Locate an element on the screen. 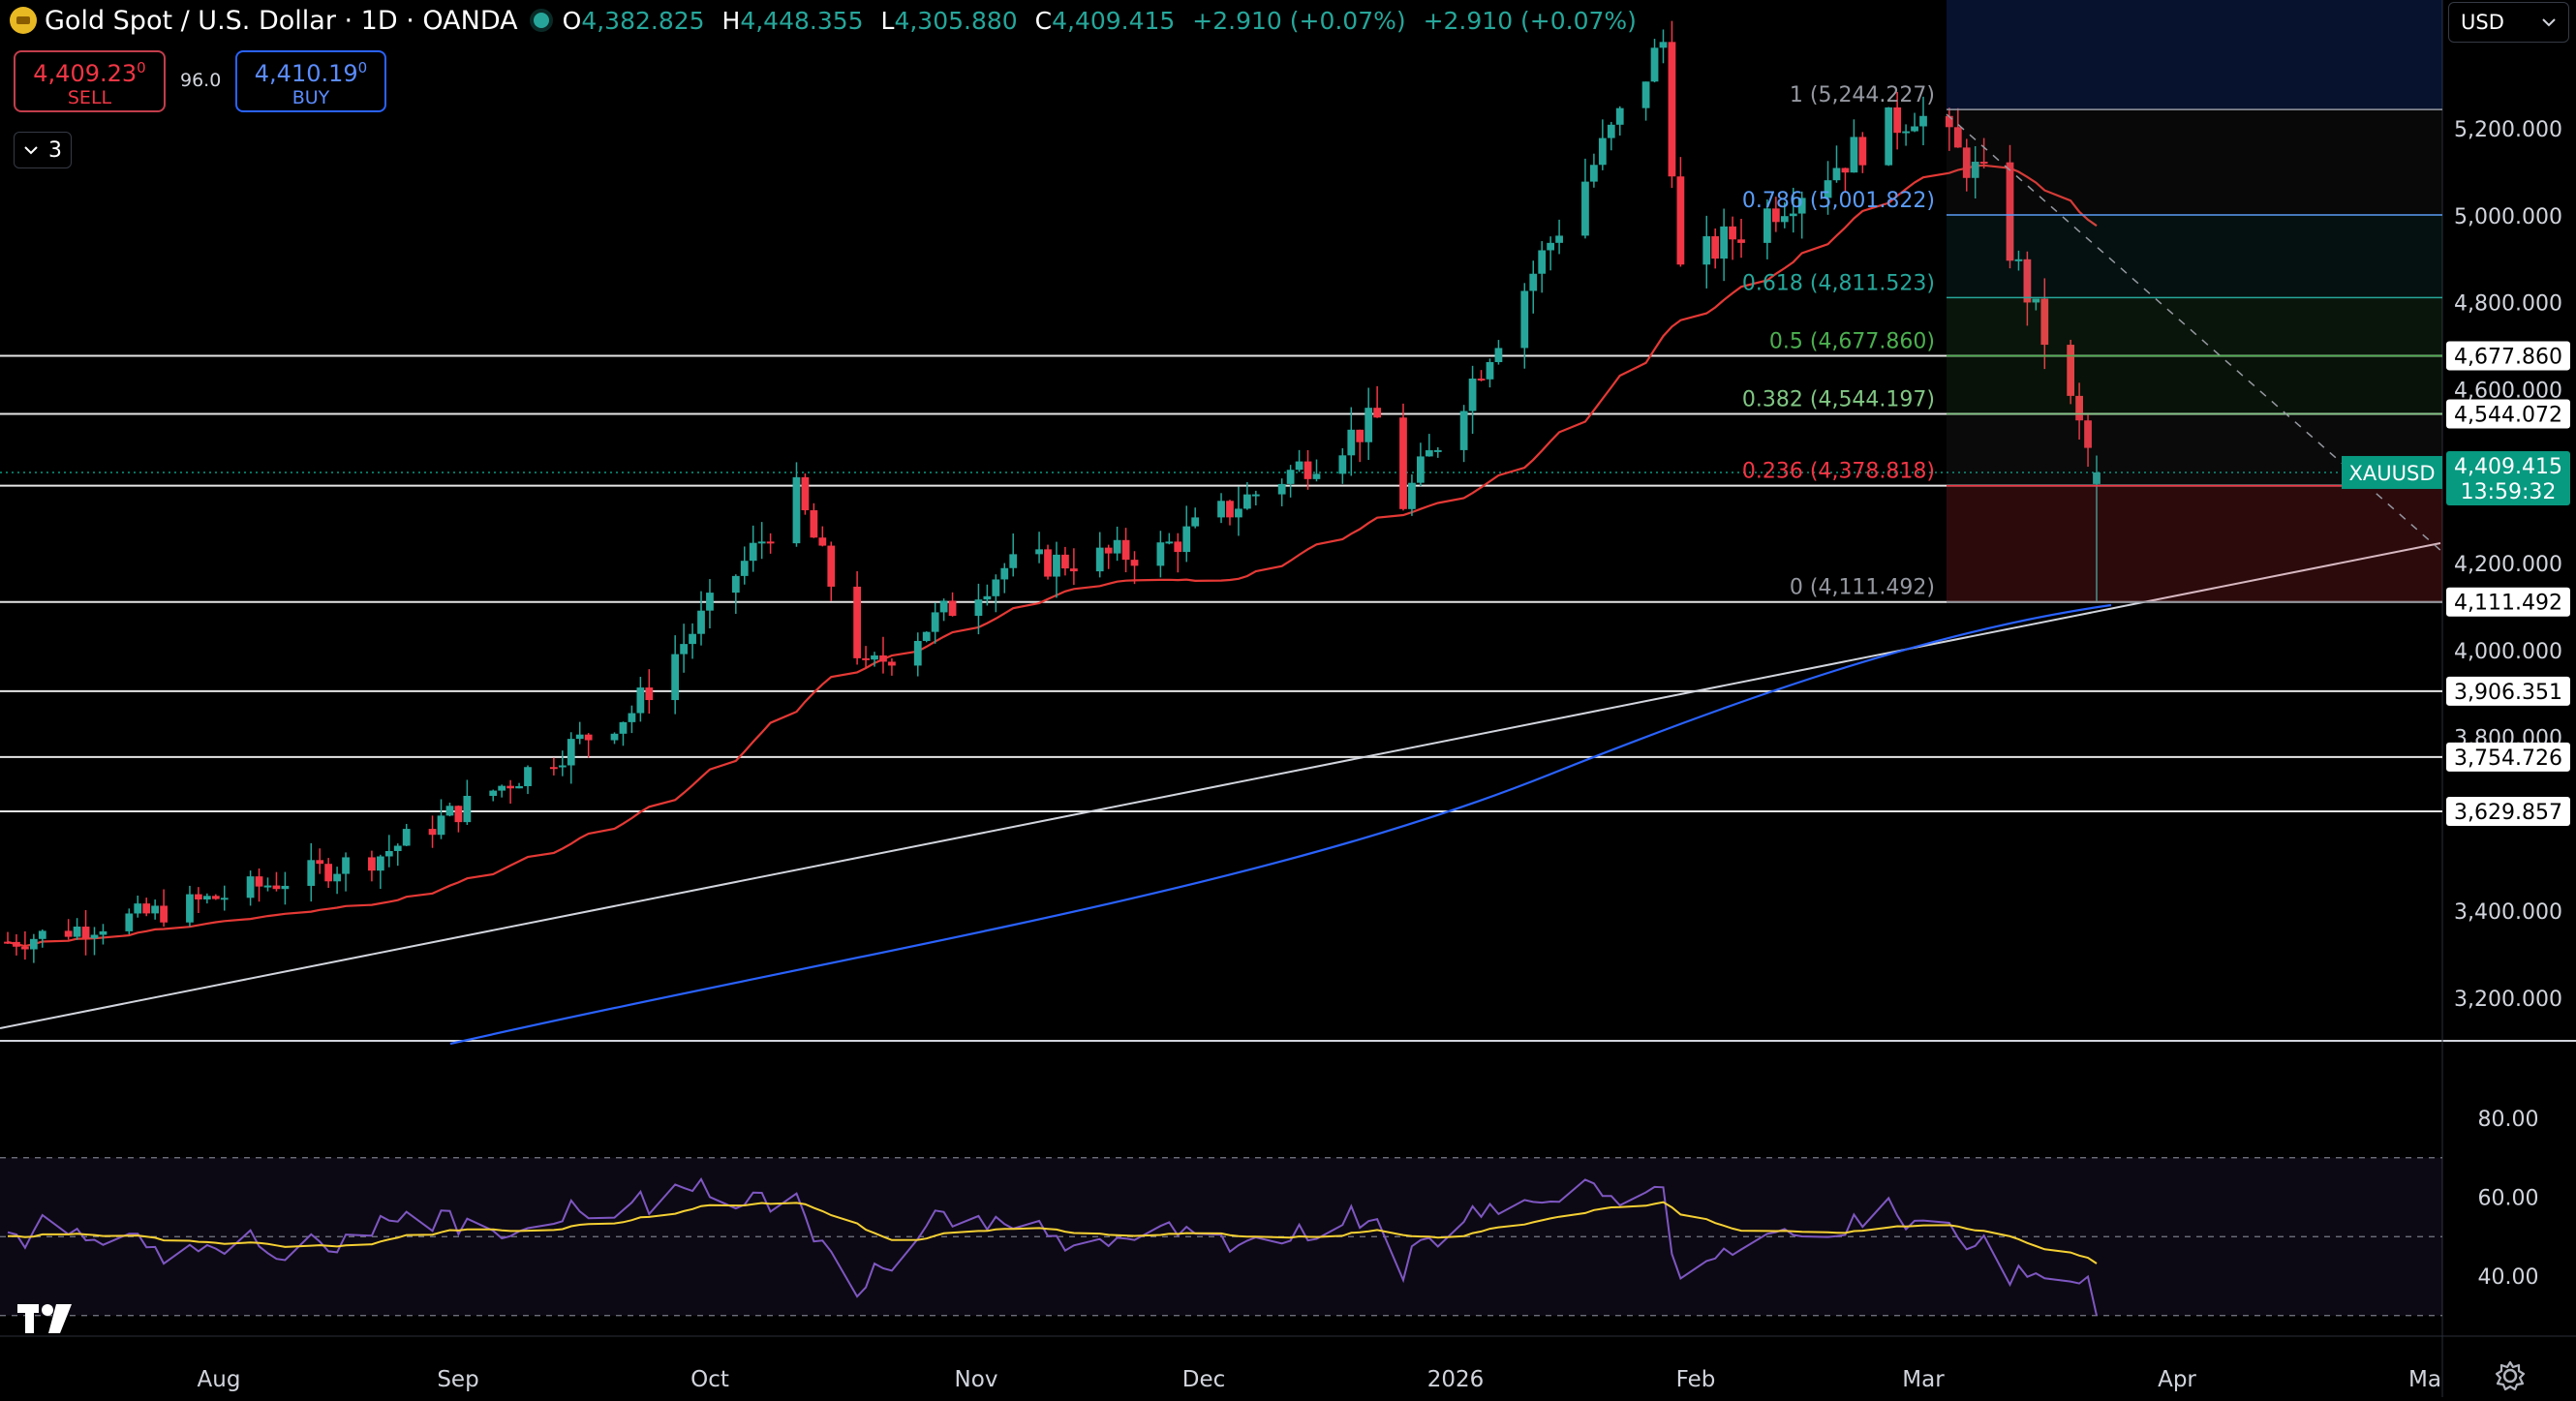 This screenshot has width=2576, height=1401. fib-trend-line is located at coordinates (2194, 333).